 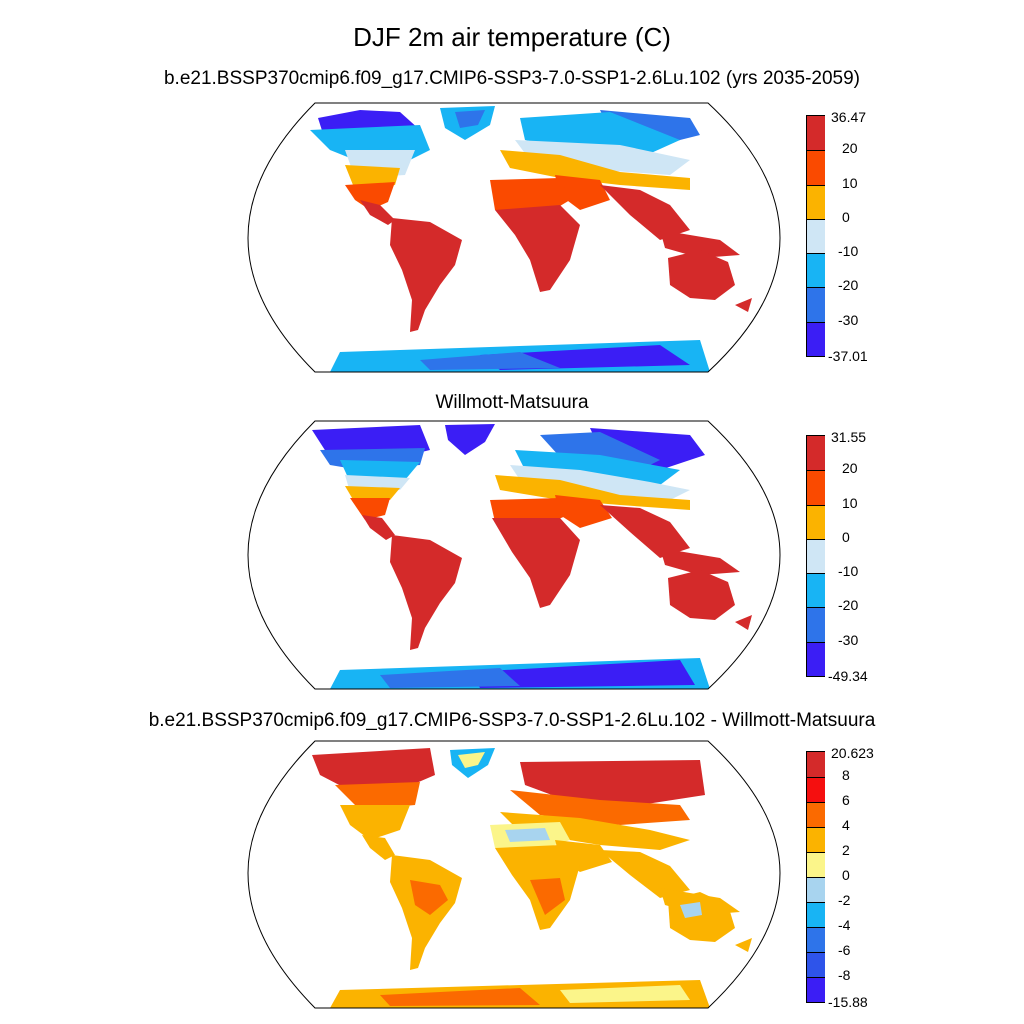 I want to click on antarctica-warm, so click(x=625, y=994).